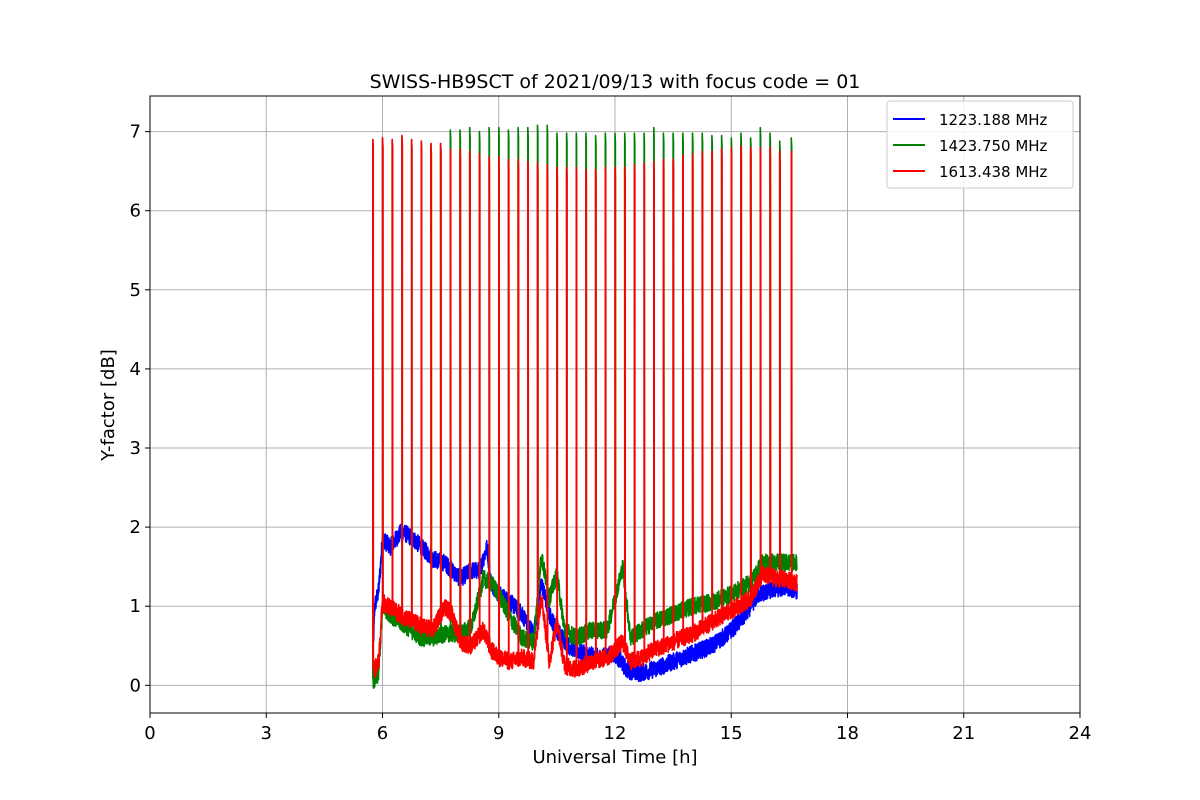 This screenshot has width=1200, height=800. What do you see at coordinates (615, 733) in the screenshot?
I see `x-tick-label: 12` at bounding box center [615, 733].